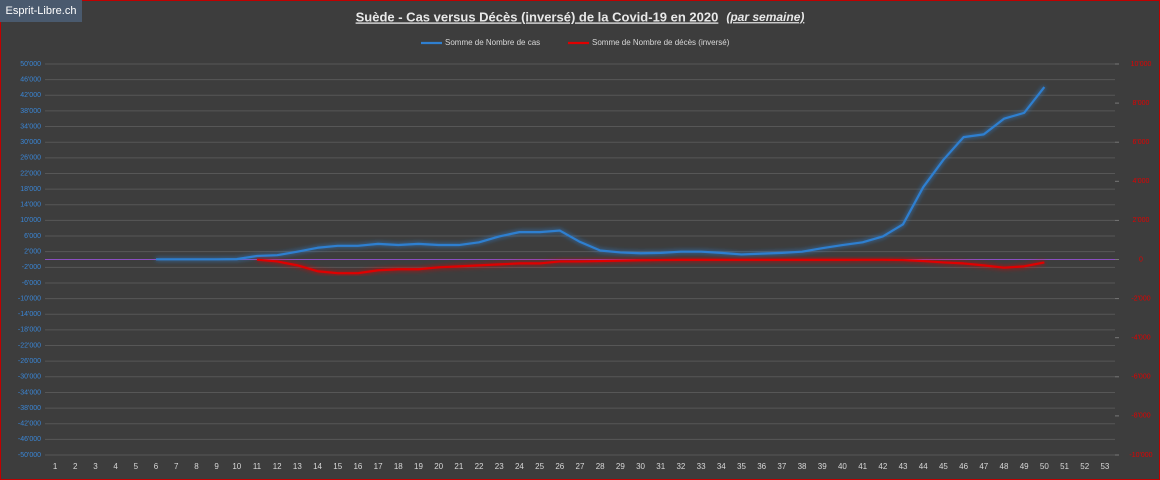 The image size is (1160, 480). Describe the element at coordinates (1140, 298) in the screenshot. I see `y2-tick-label: -2'000` at that location.